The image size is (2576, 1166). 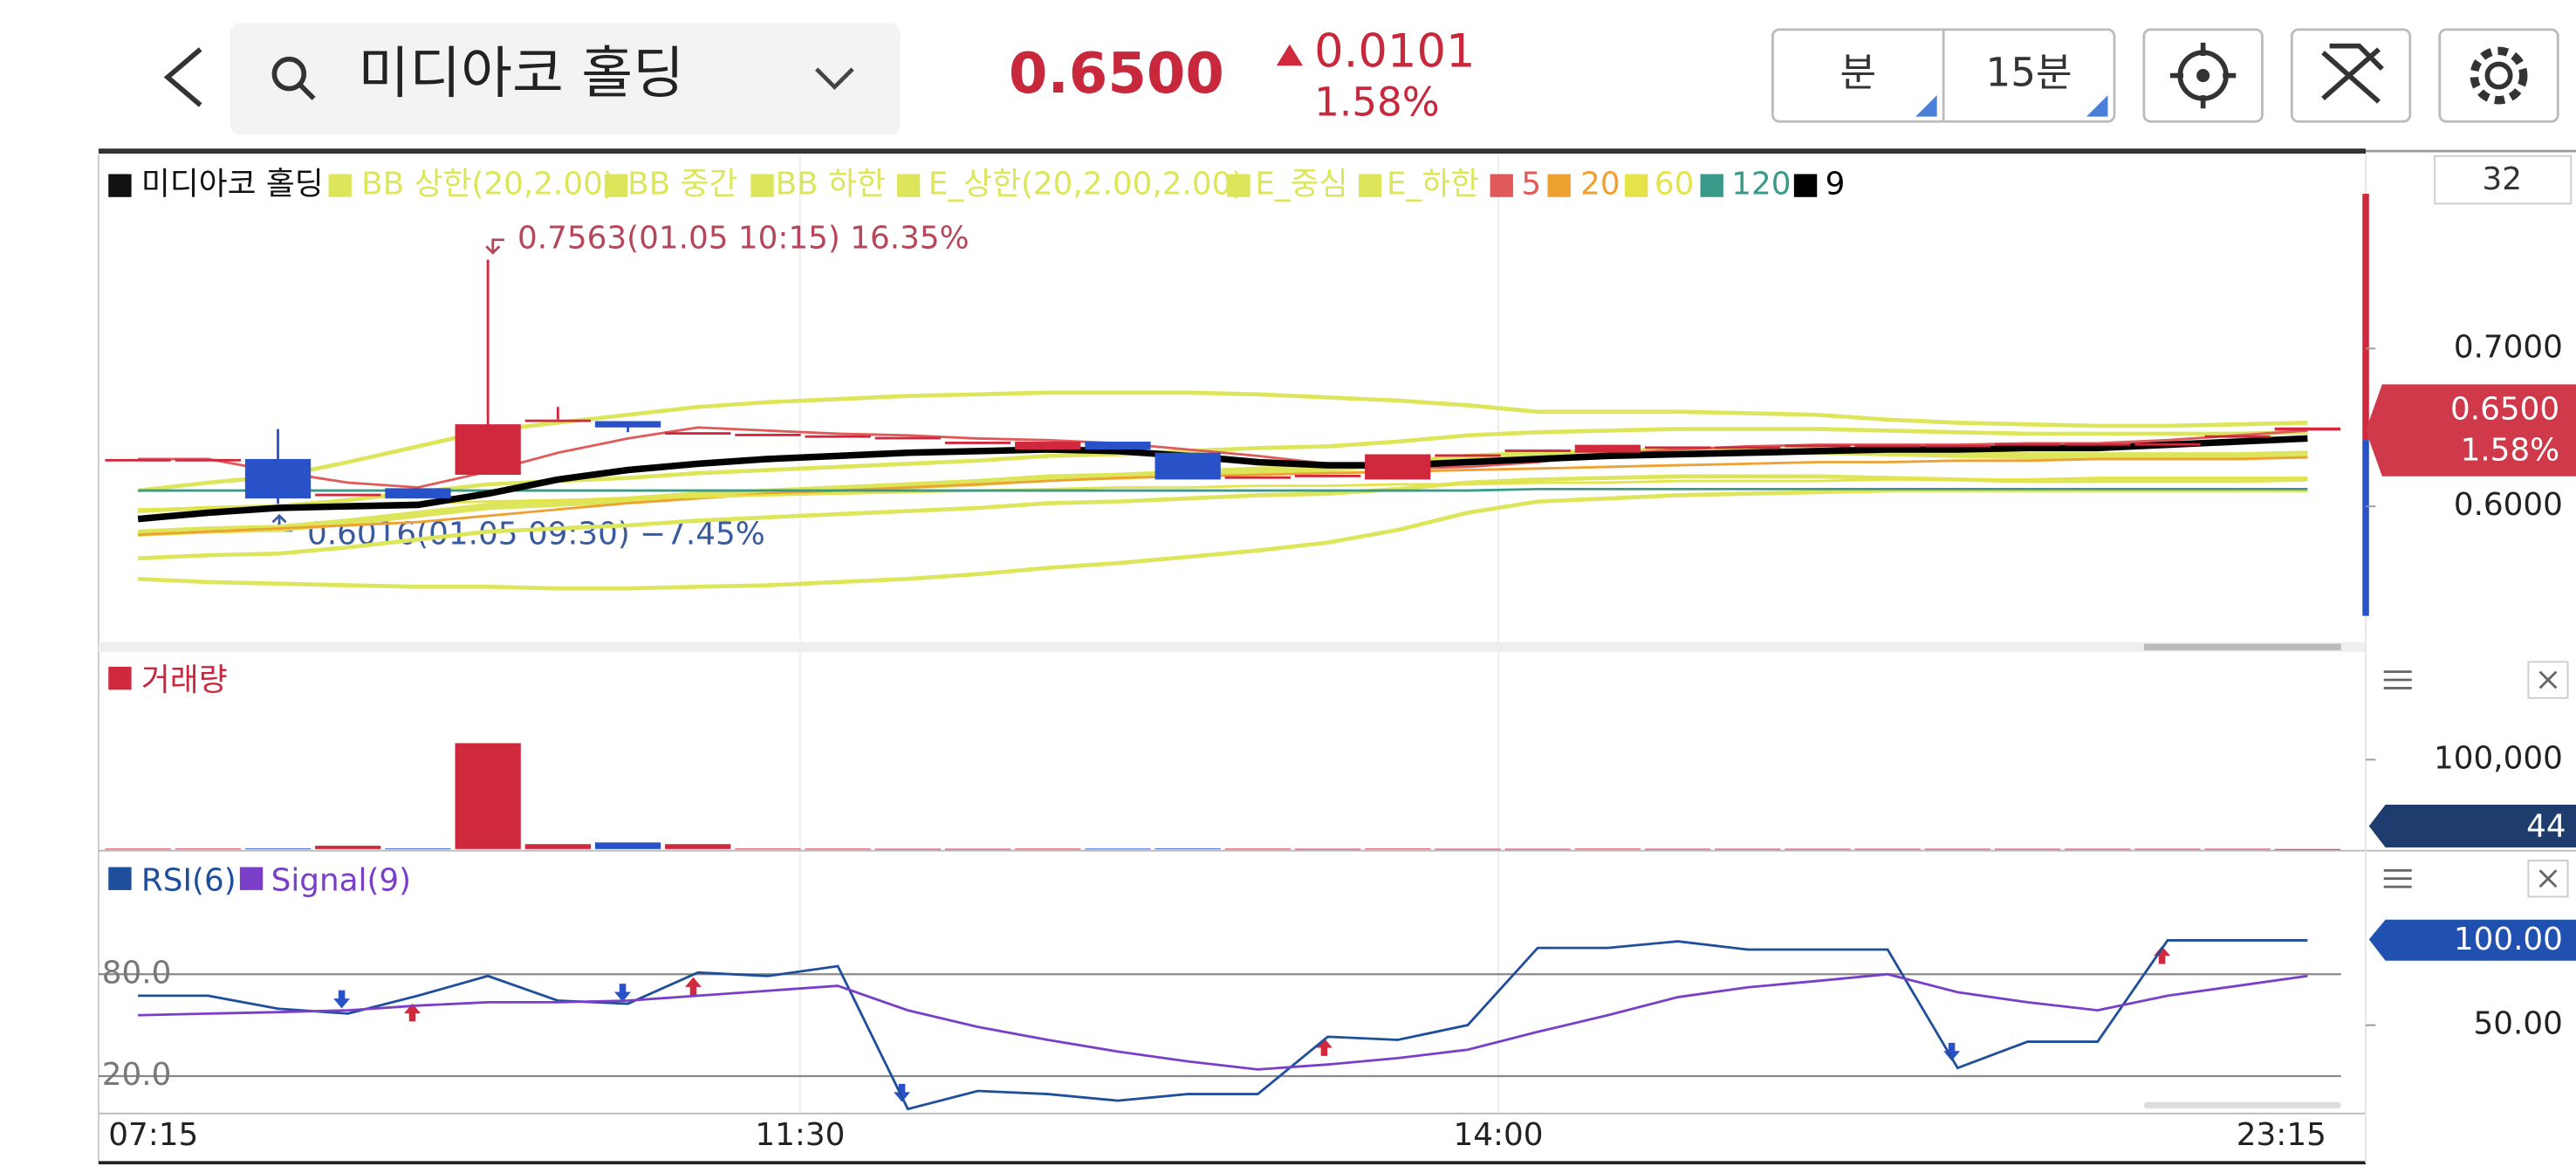 I want to click on interval-unit: 분, so click(x=1859, y=73).